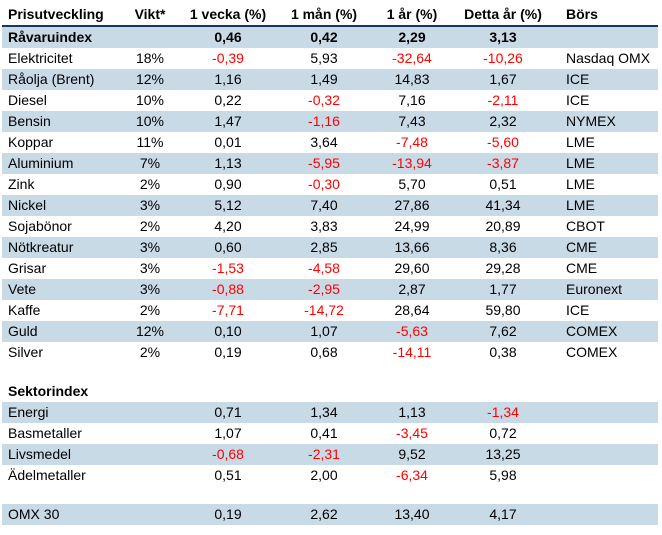 This screenshot has height=535, width=662. Describe the element at coordinates (228, 352) in the screenshot. I see `cell-1week: 0,19` at that location.